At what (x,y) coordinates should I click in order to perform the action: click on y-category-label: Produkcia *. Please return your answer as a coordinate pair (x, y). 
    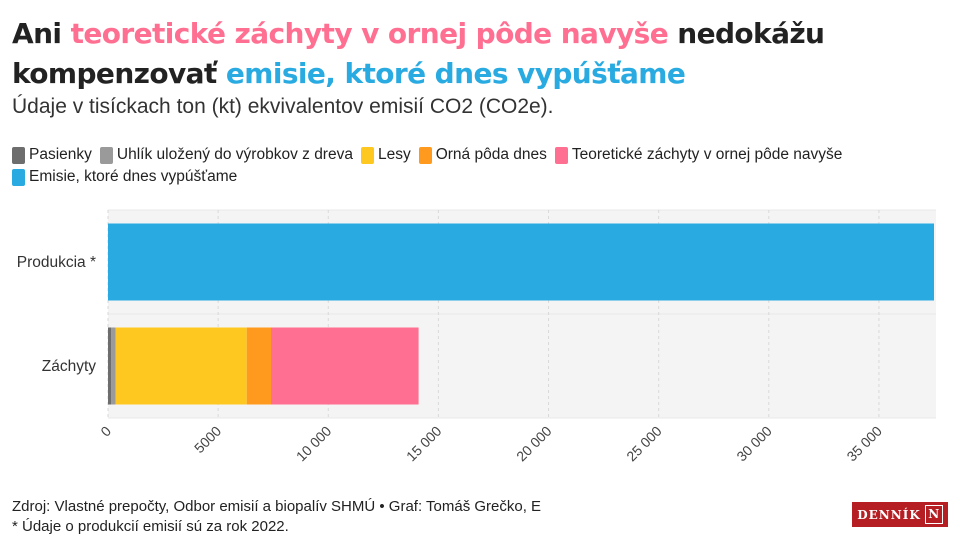
    Looking at the image, I should click on (56, 262).